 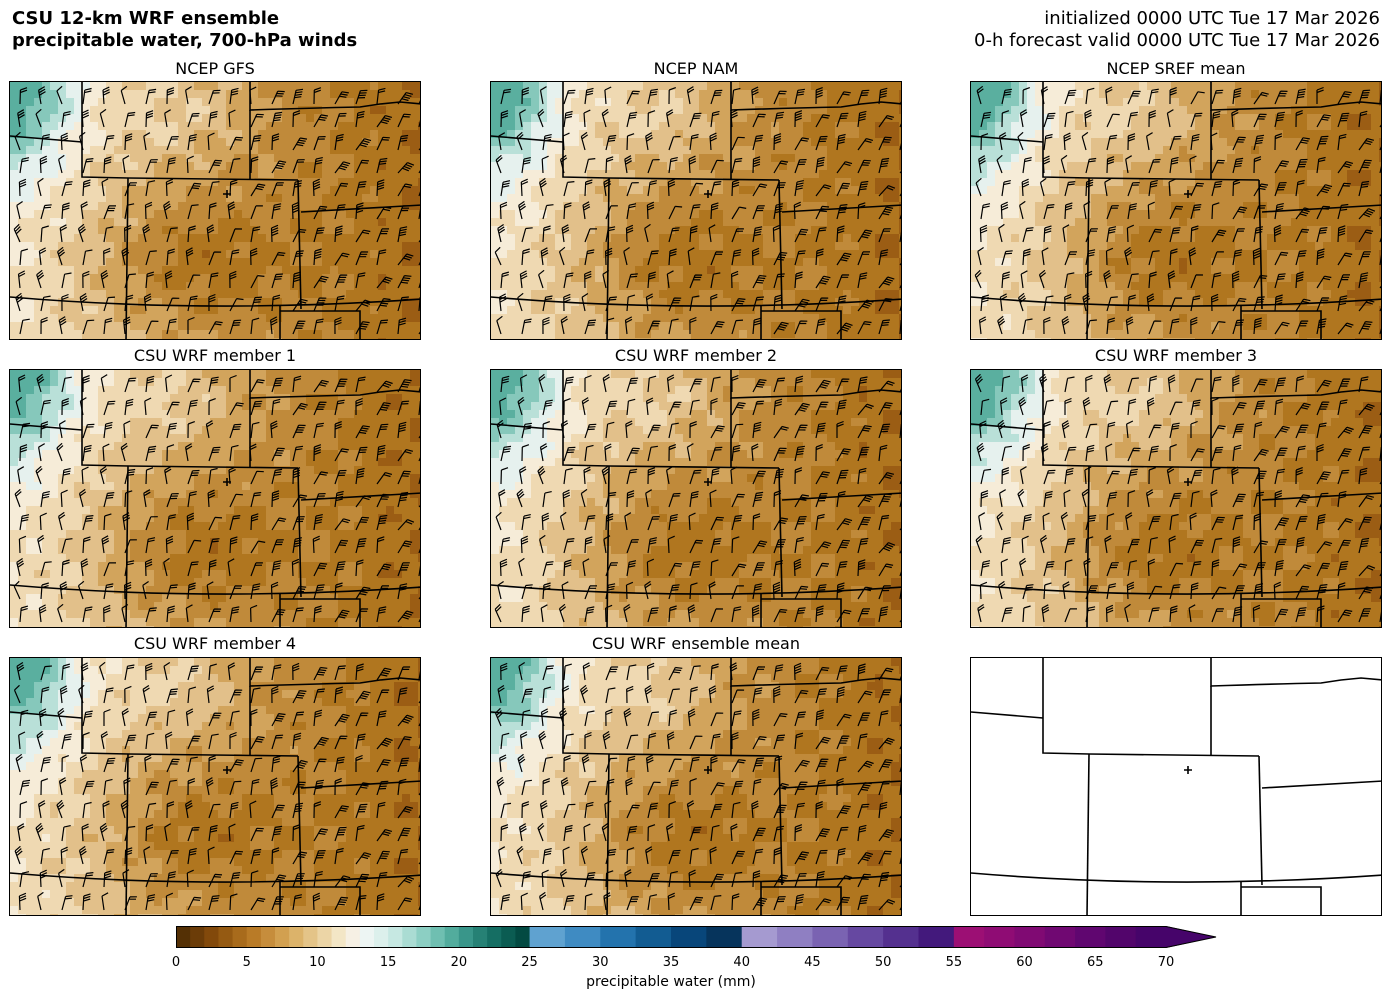 What do you see at coordinates (523, 937) in the screenshot?
I see `colorbar-swatch` at bounding box center [523, 937].